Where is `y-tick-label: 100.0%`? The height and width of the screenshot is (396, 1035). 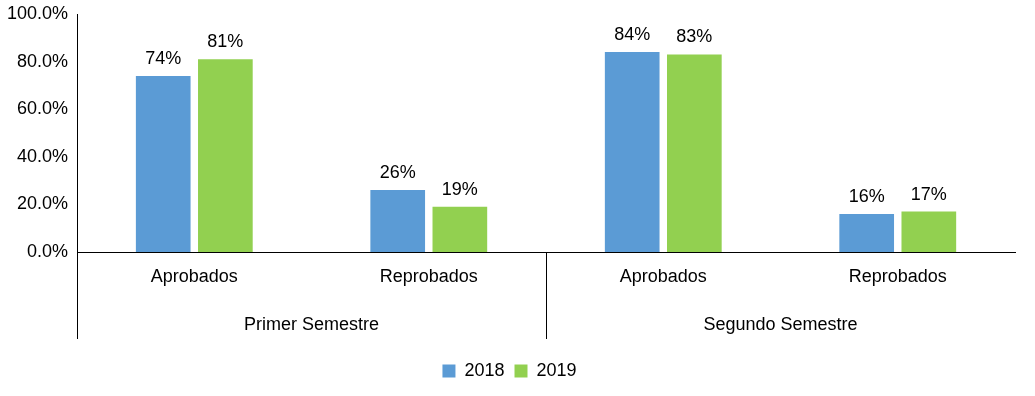
y-tick-label: 100.0% is located at coordinates (37, 12).